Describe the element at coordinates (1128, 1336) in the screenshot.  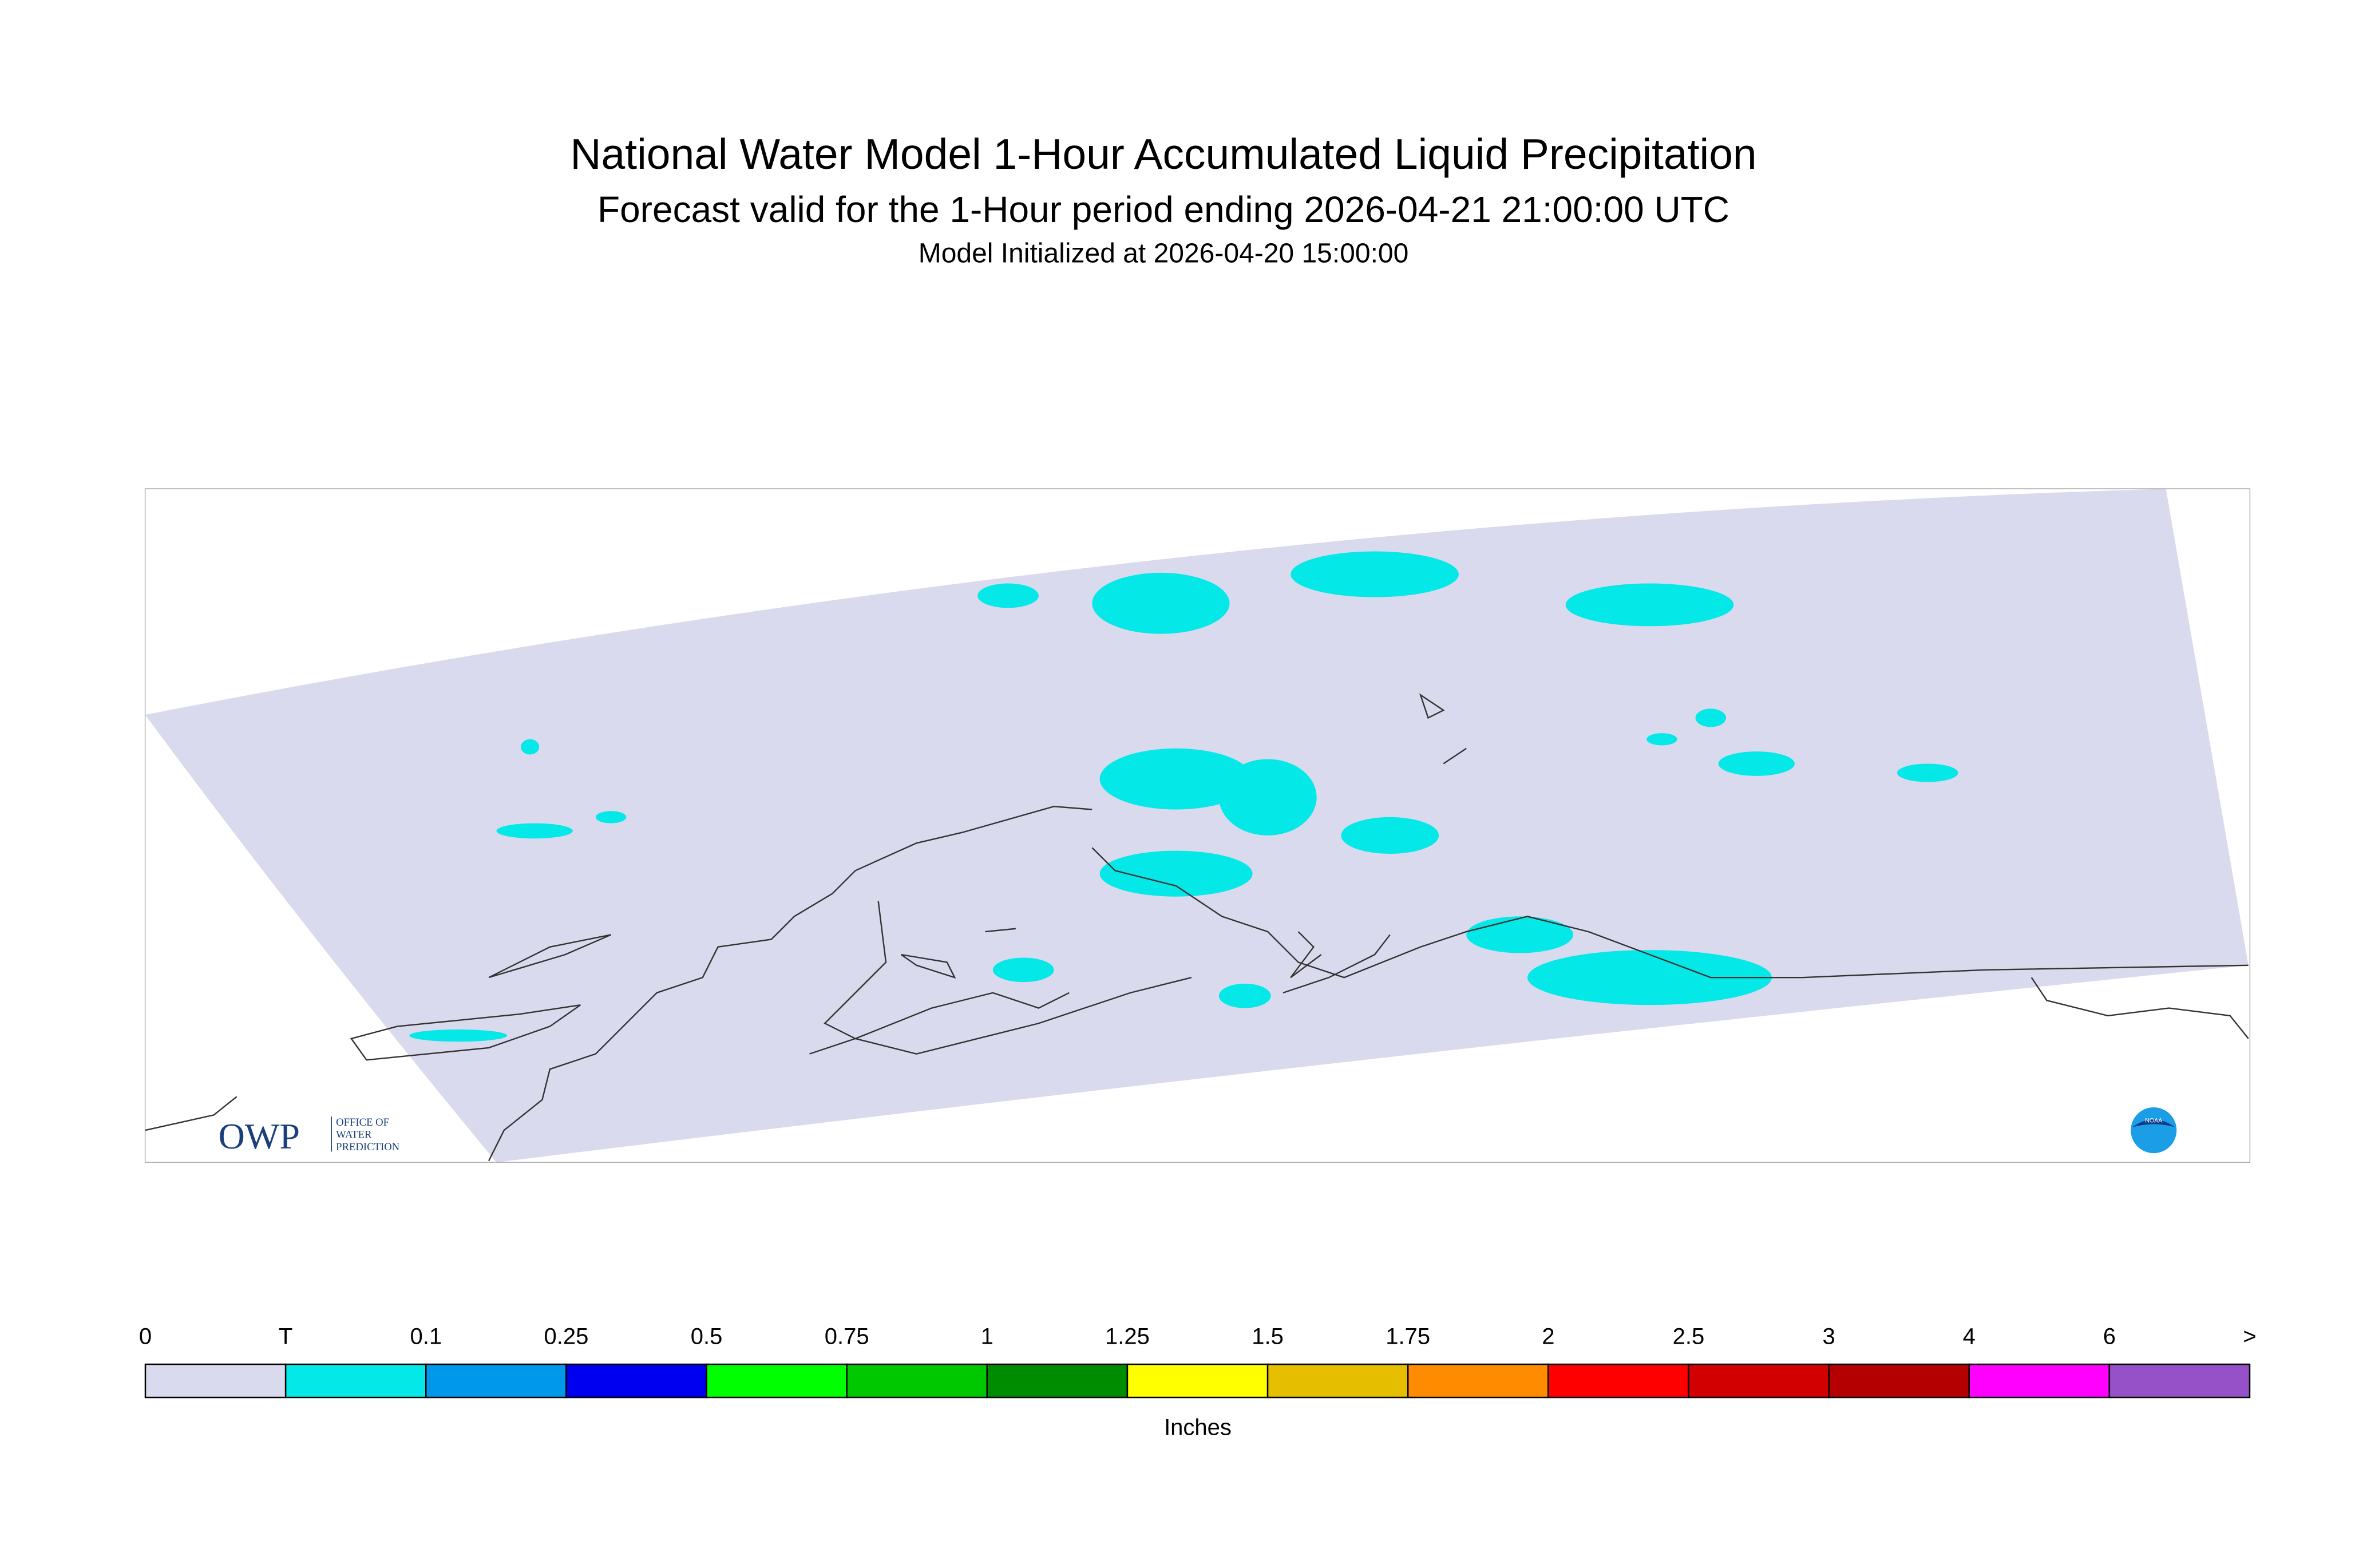
I see `colorbar-label: 1.25` at that location.